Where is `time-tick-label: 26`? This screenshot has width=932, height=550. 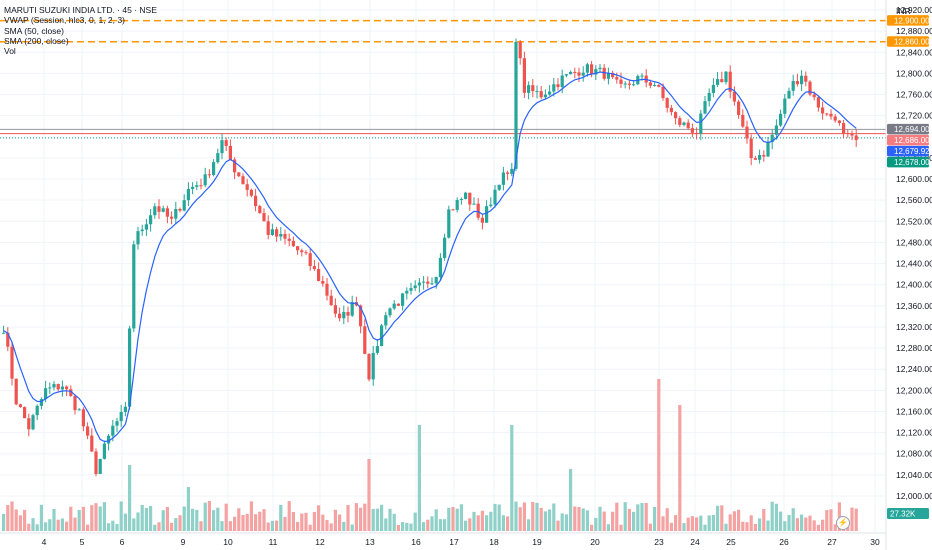
time-tick-label: 26 is located at coordinates (784, 542).